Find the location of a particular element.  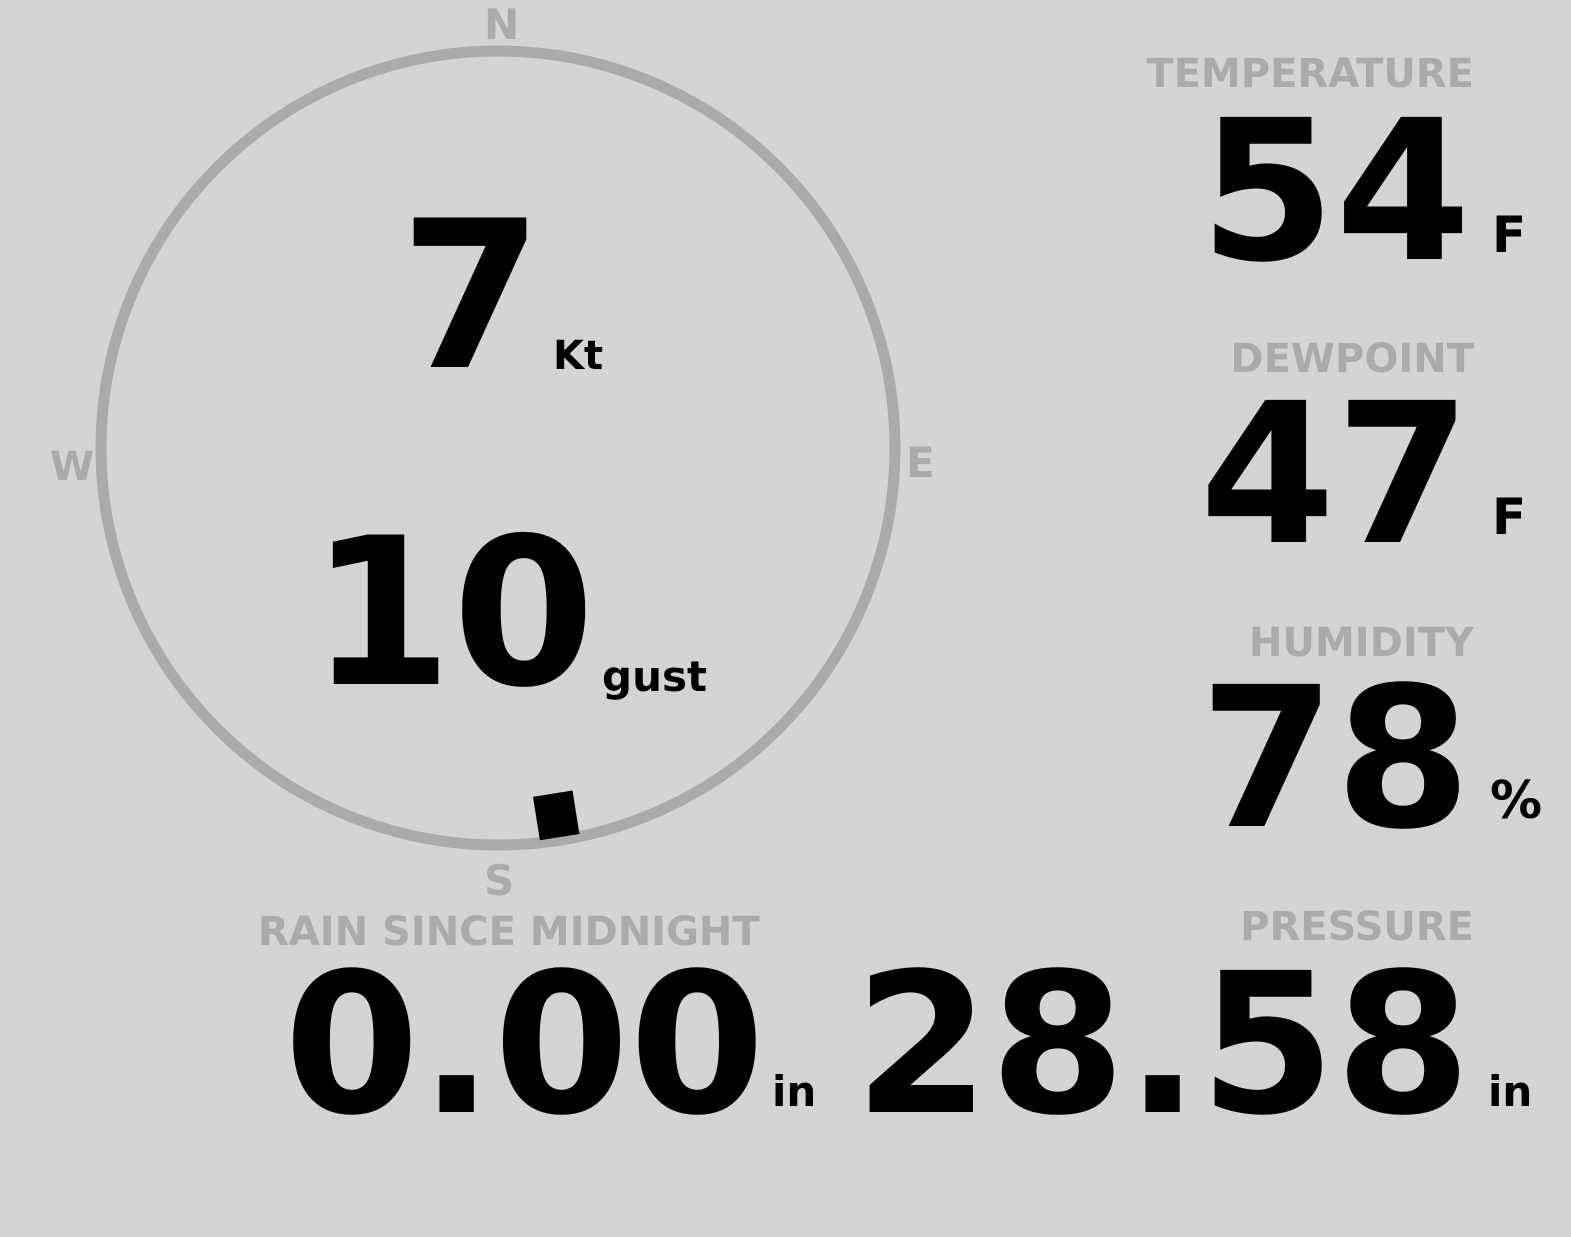

humidity-value: 78 is located at coordinates (1335, 758).